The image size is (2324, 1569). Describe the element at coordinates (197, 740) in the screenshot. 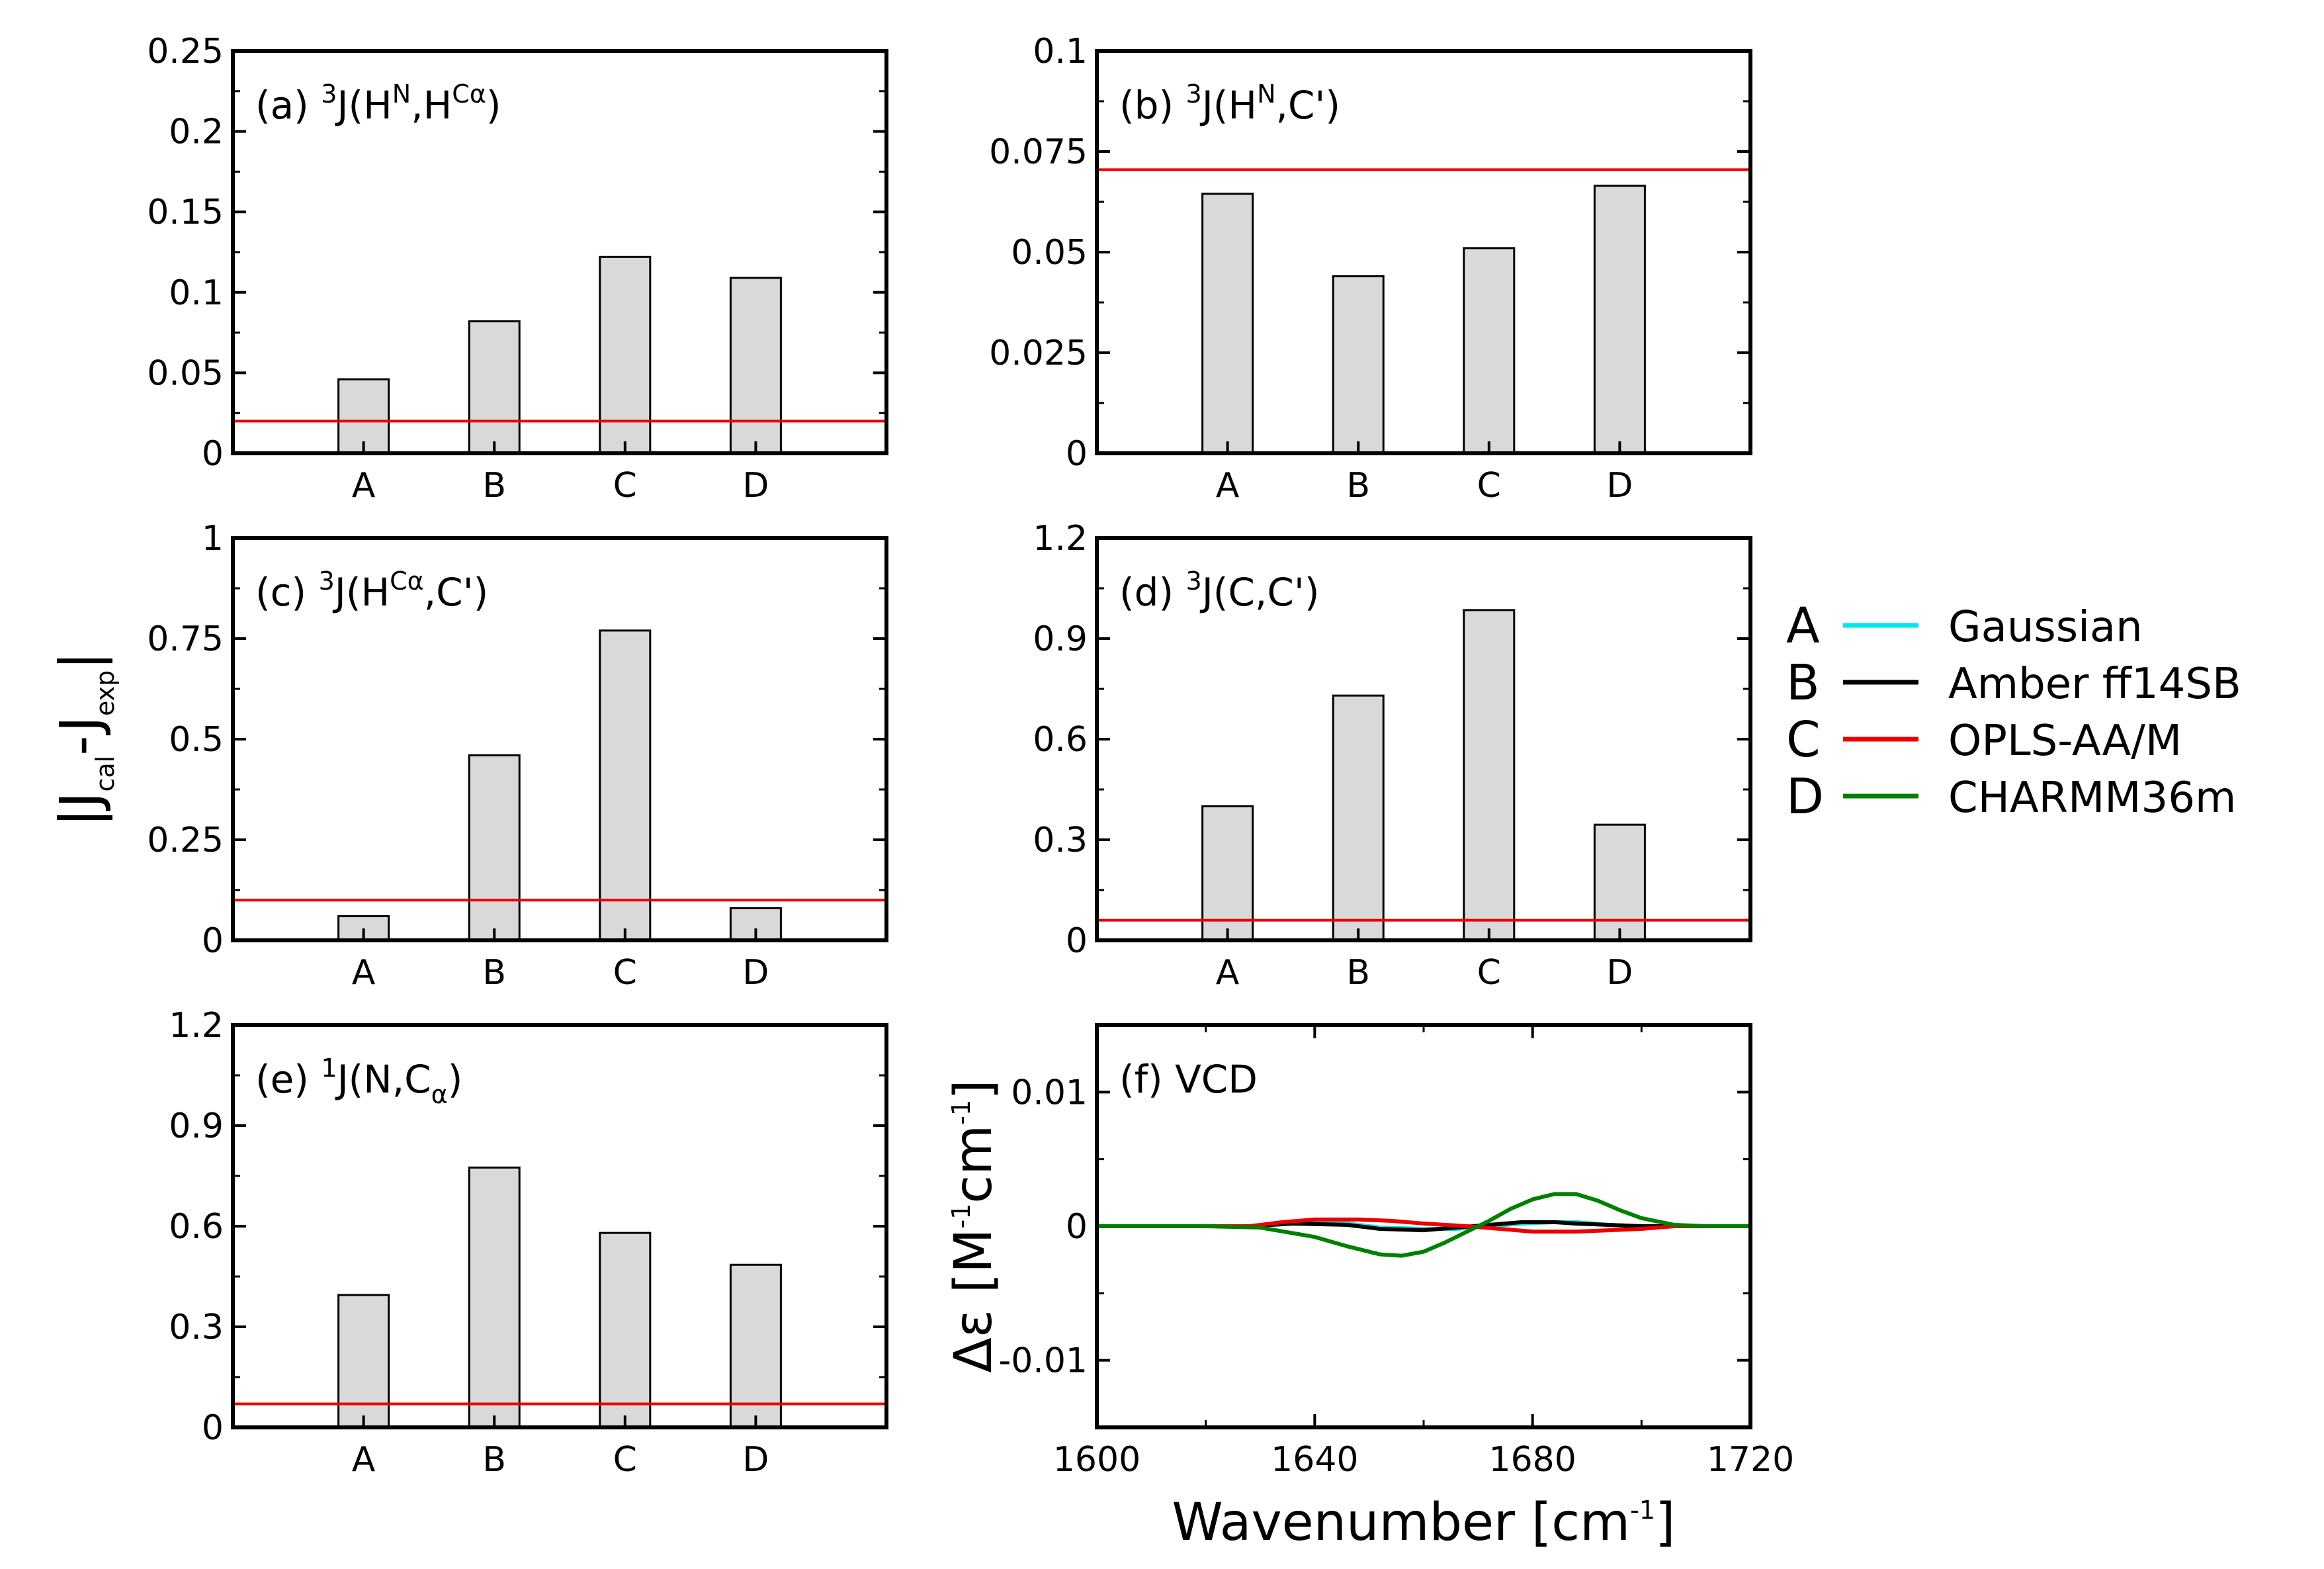

I see `y-tick-label: 0.5` at that location.